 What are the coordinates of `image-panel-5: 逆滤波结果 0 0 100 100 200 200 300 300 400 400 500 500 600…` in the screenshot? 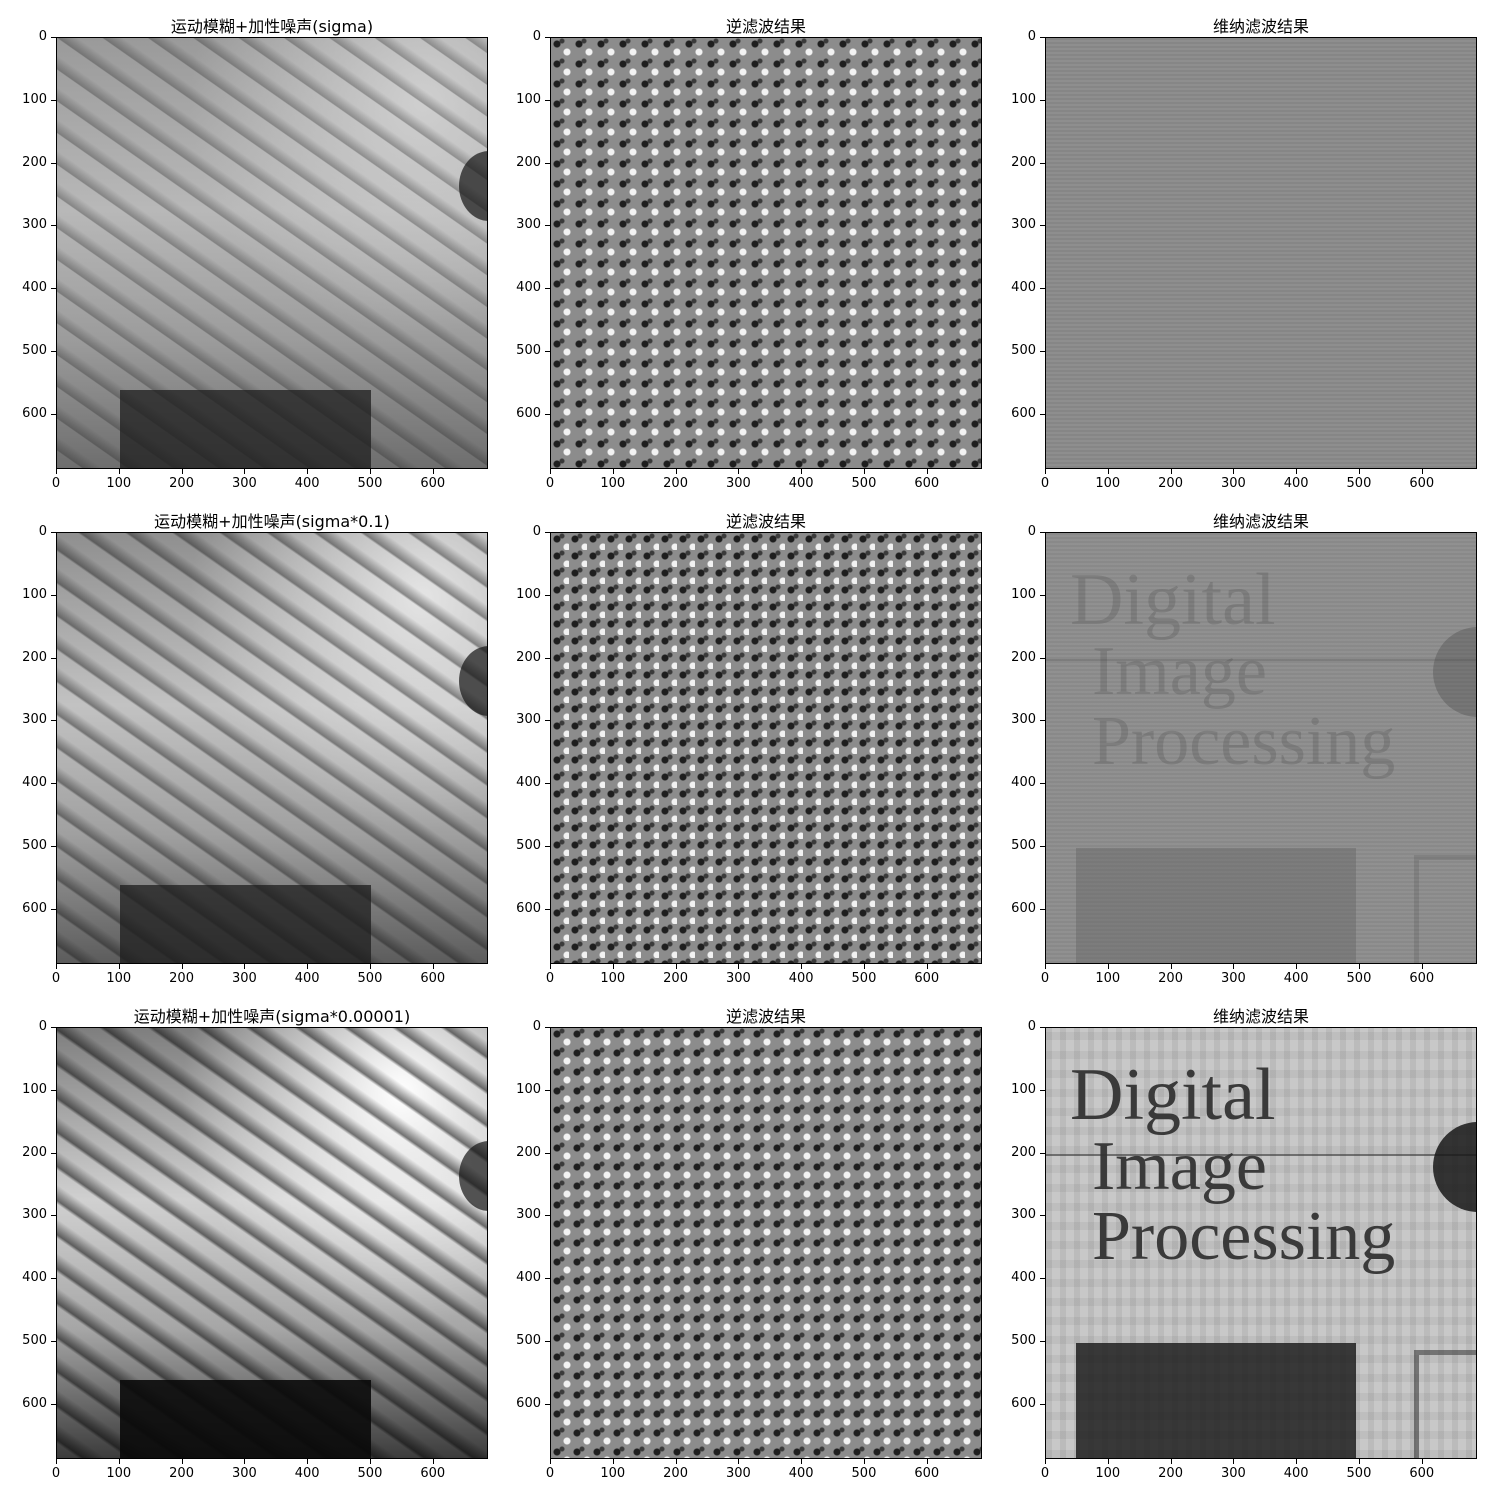 It's located at (749, 749).